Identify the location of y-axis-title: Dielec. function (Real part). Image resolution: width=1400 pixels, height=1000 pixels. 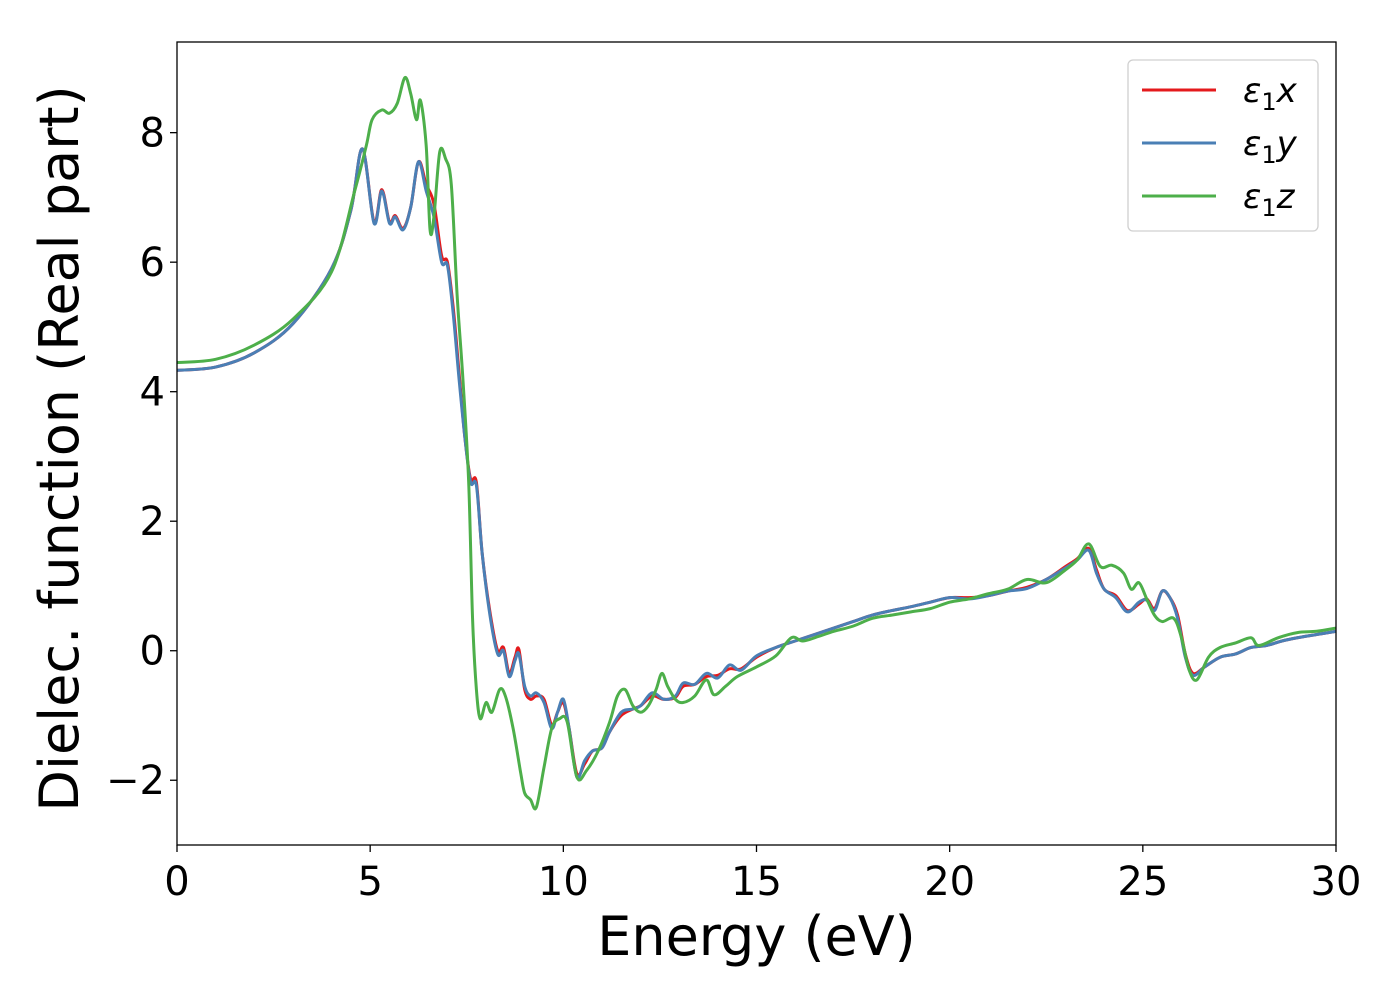
(59, 448).